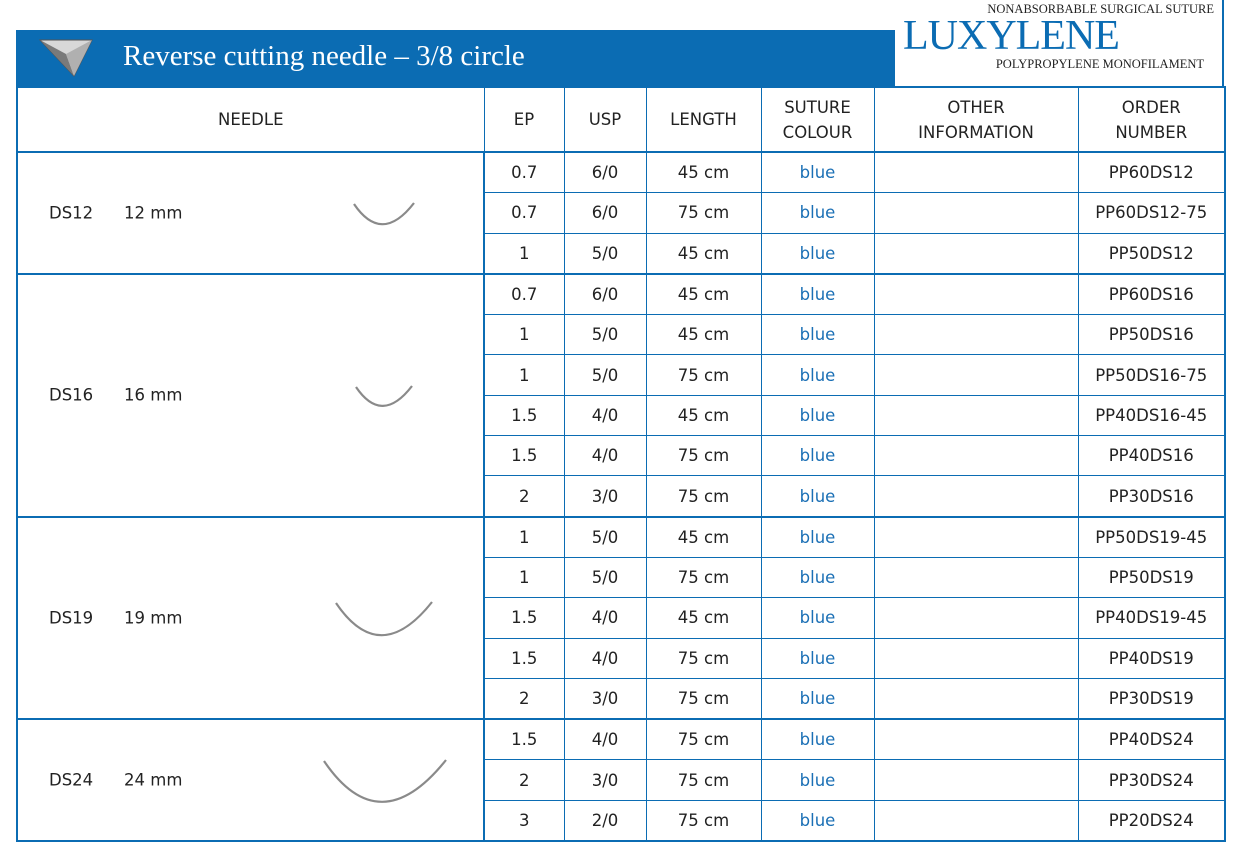 The image size is (1234, 854). I want to click on table-row: DS24 24 mm 1.5 4/0 75 cm blue PP40DS24, so click(621, 780).